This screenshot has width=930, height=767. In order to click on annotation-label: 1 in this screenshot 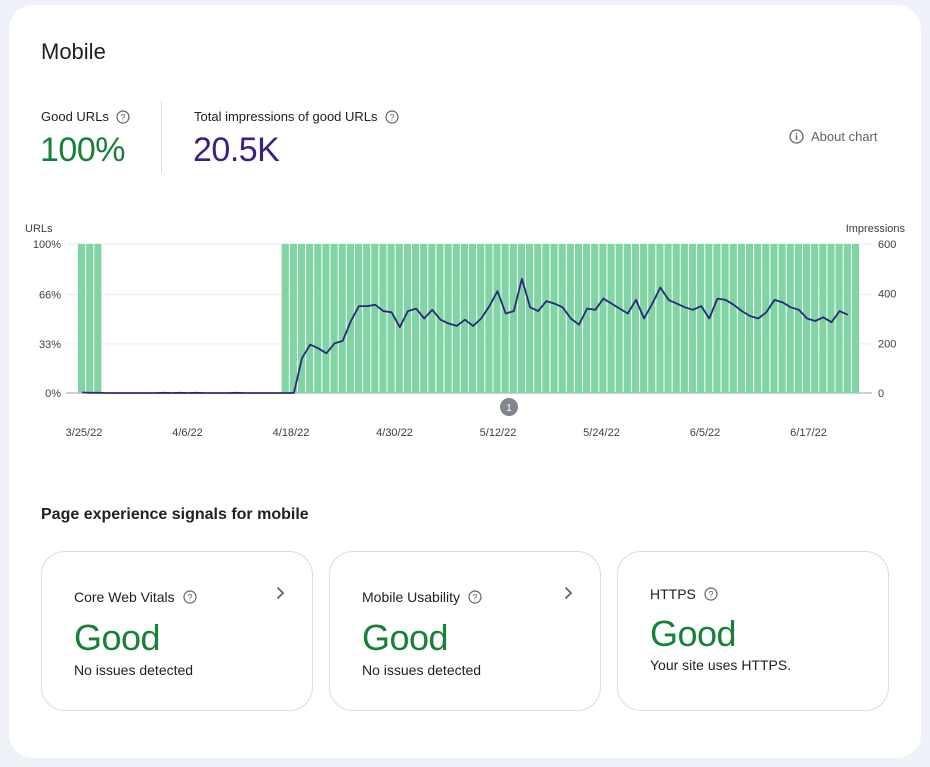, I will do `click(509, 408)`.